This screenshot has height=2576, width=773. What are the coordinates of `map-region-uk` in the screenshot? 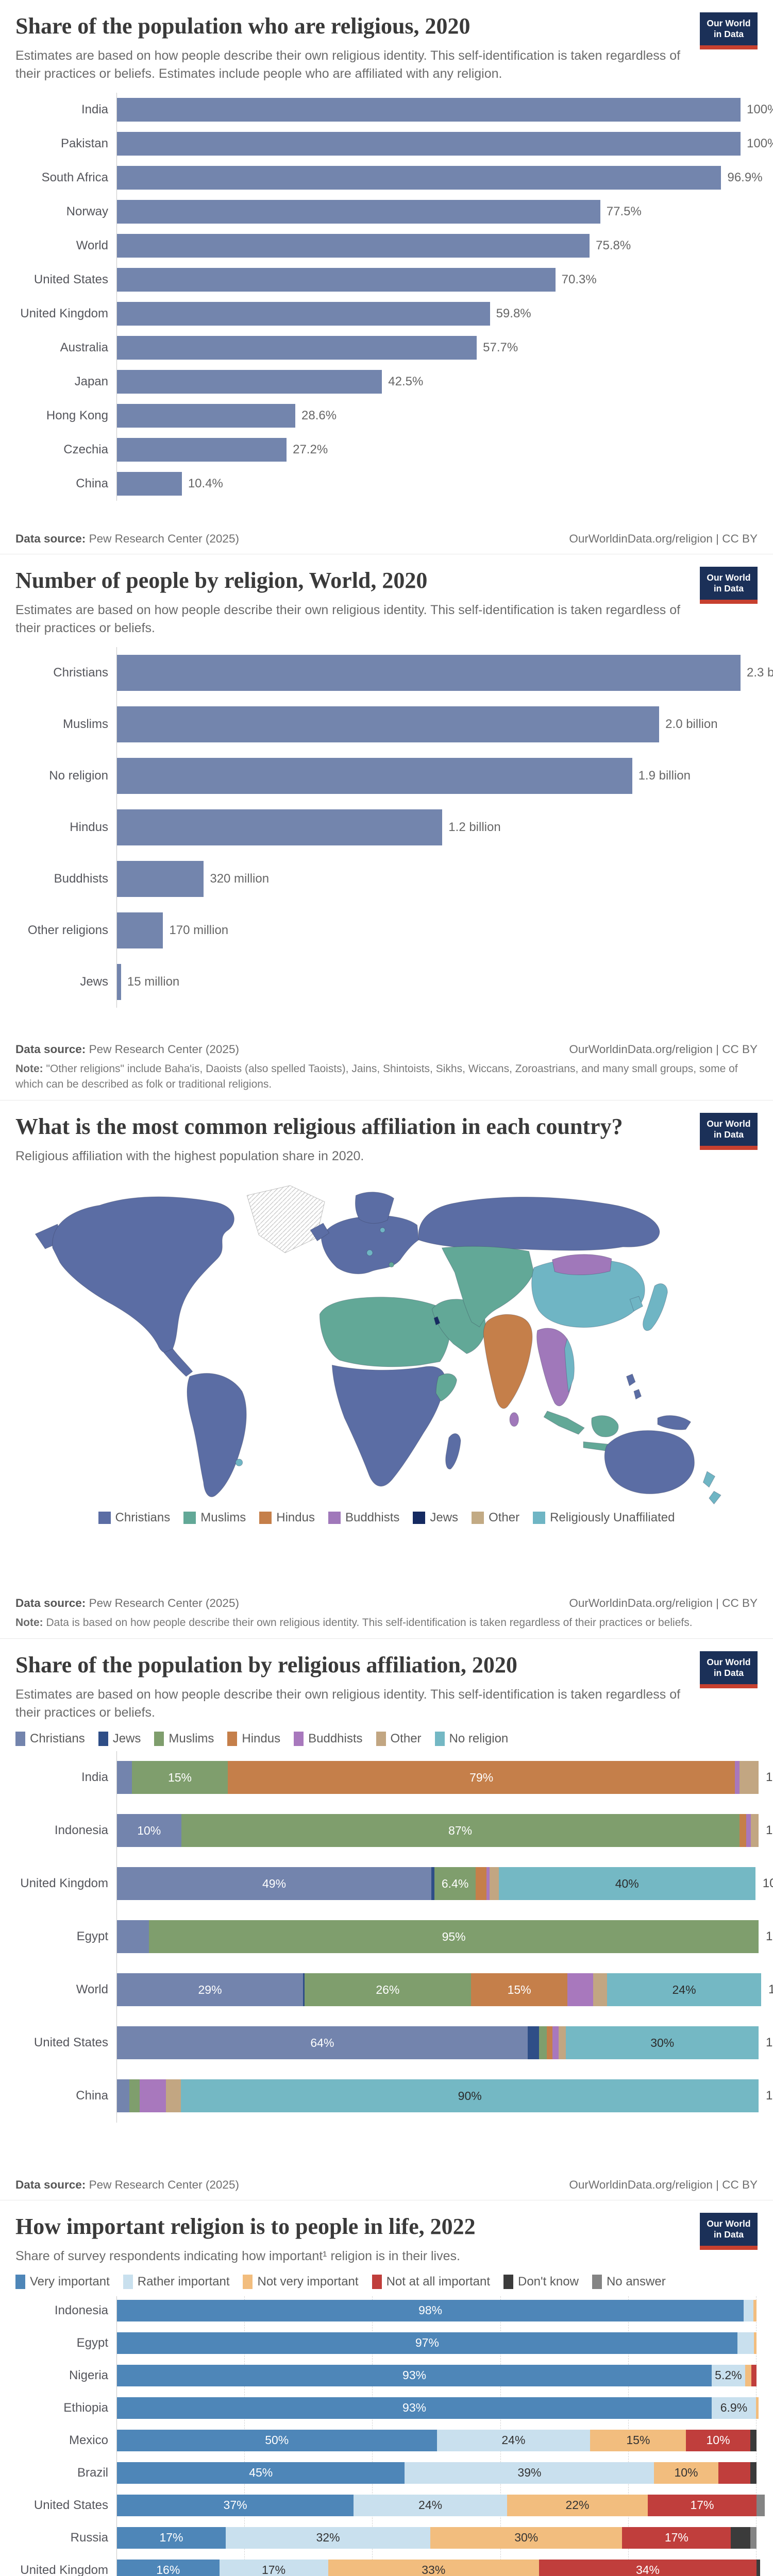 It's located at (320, 1233).